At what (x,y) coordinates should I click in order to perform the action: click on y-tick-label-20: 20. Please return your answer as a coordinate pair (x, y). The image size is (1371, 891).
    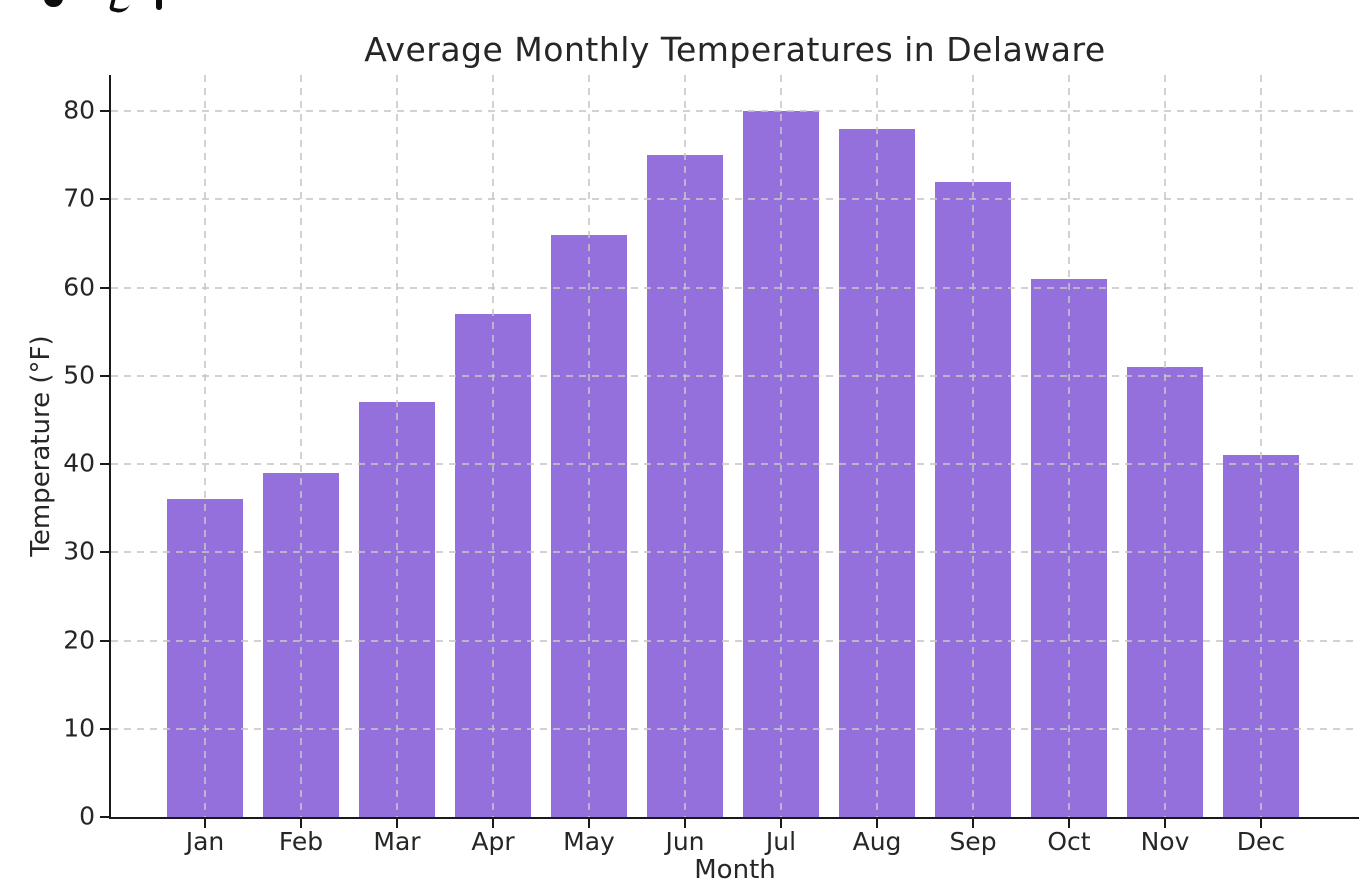
    Looking at the image, I should click on (79, 640).